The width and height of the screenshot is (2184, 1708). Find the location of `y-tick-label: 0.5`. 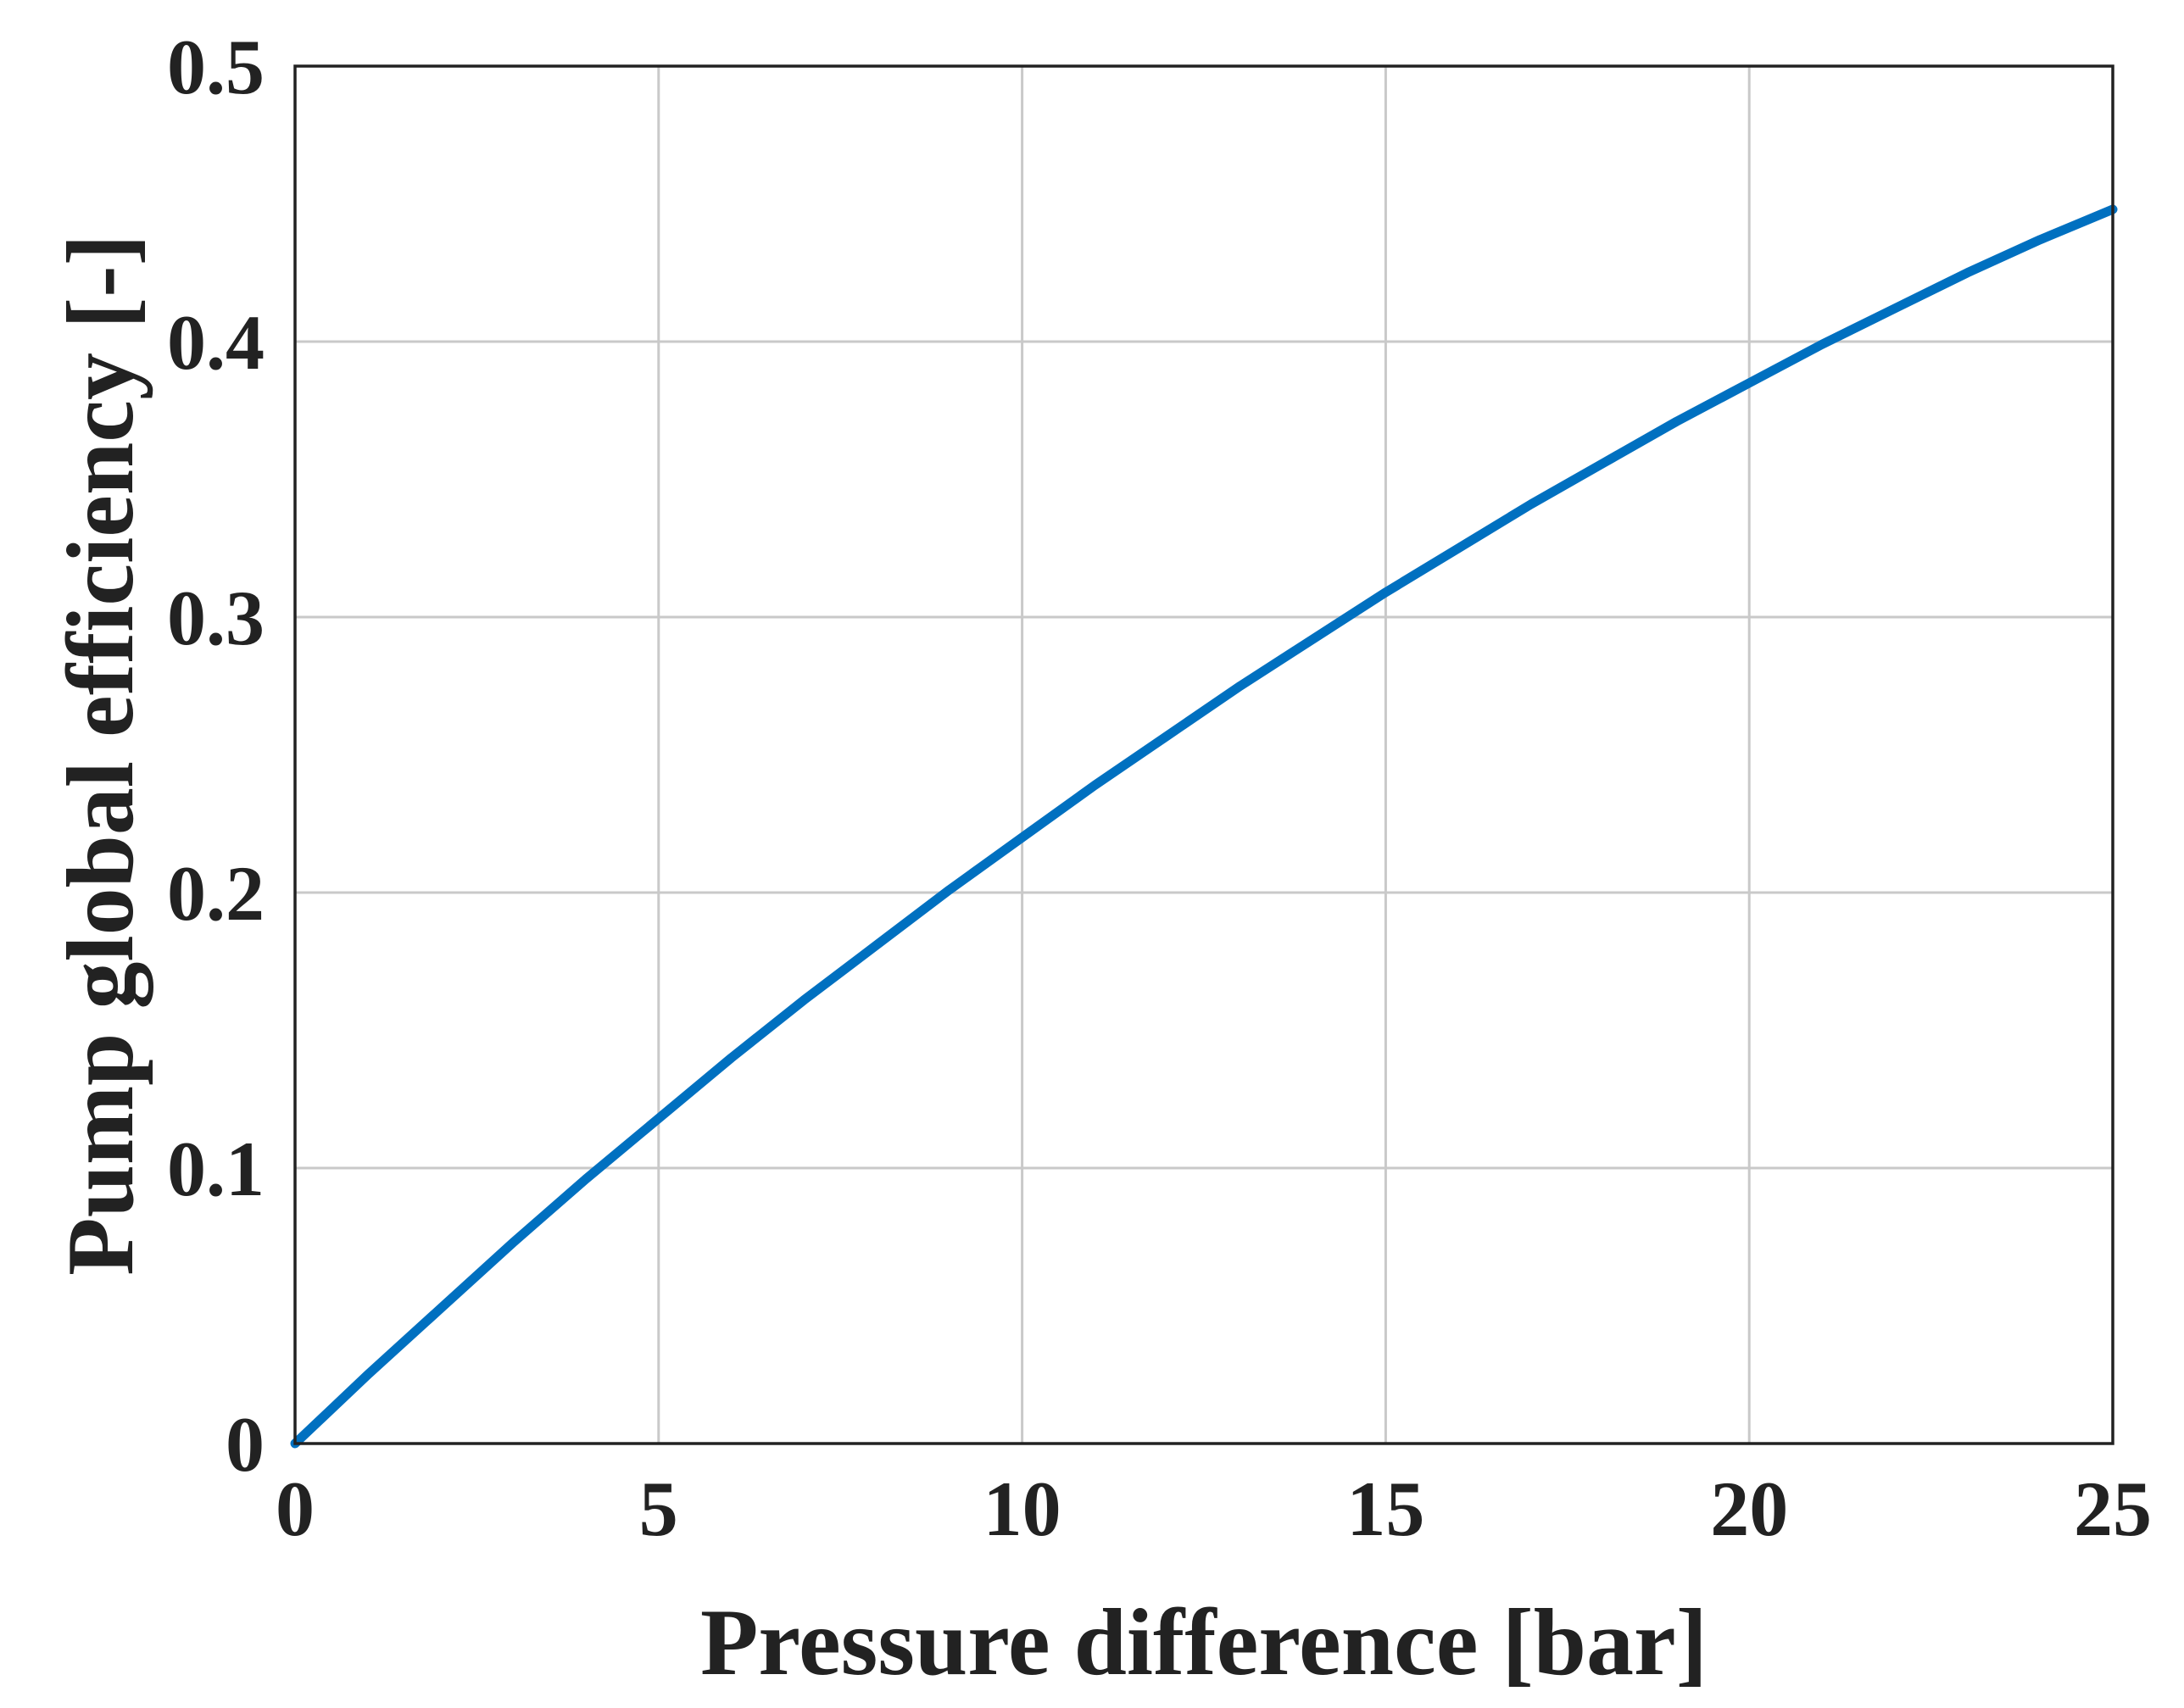

y-tick-label: 0.5 is located at coordinates (216, 67).